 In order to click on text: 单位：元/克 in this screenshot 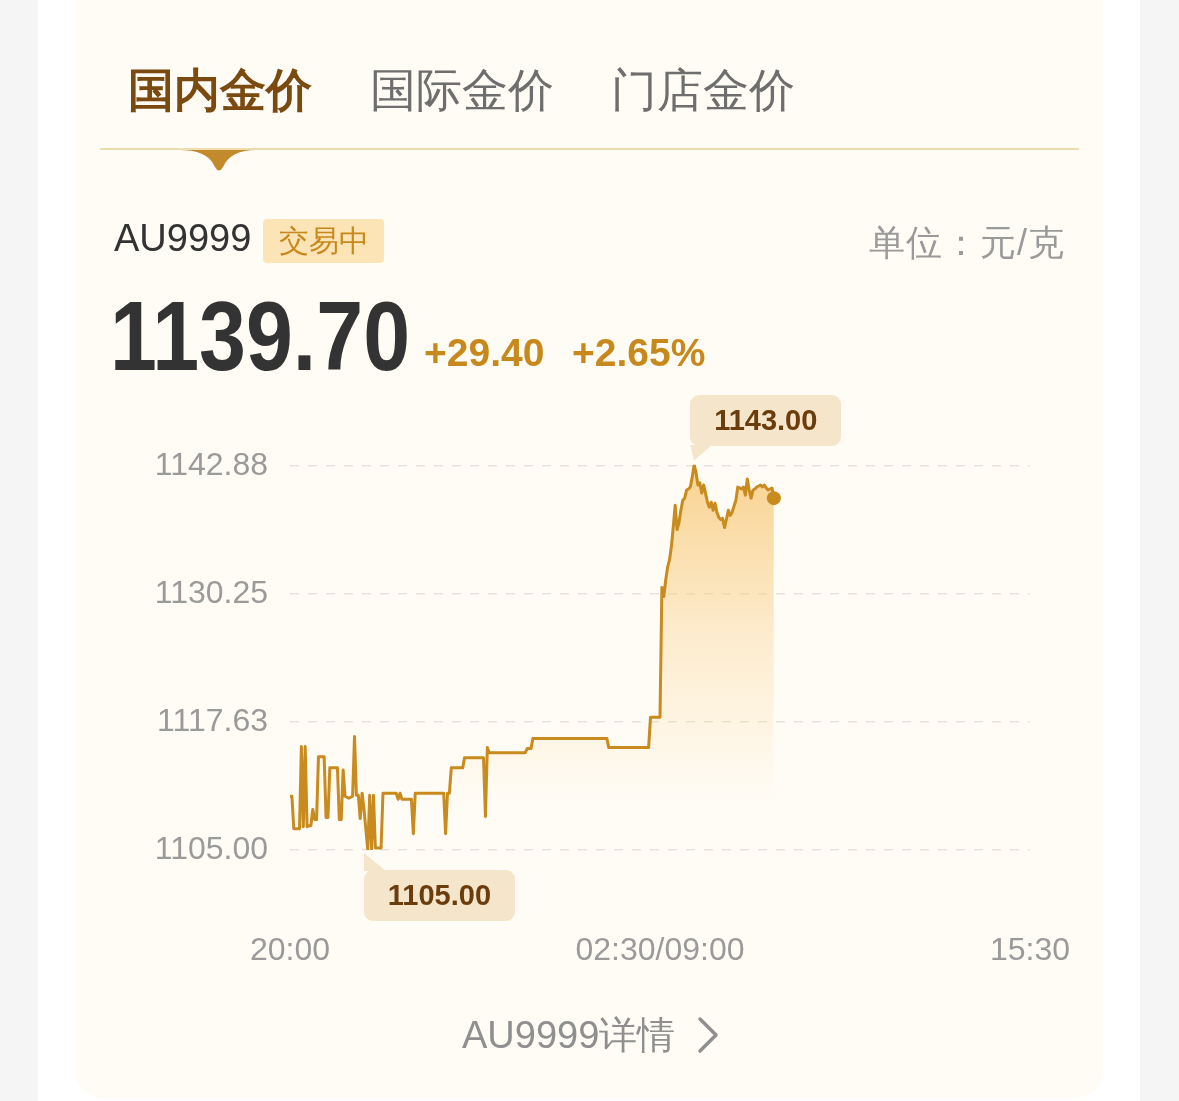, I will do `click(966, 242)`.